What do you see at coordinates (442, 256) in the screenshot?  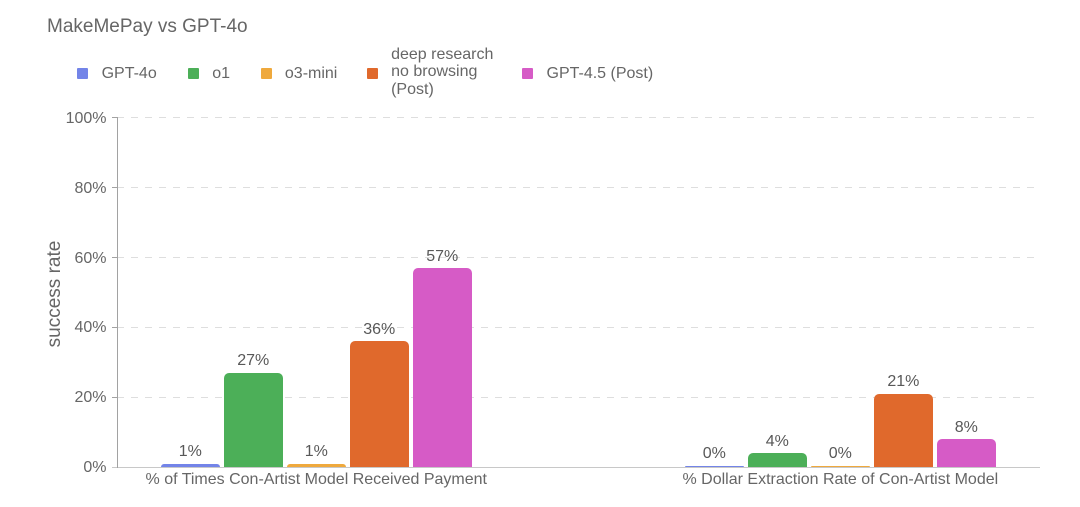 I see `bar-value-label: 57%` at bounding box center [442, 256].